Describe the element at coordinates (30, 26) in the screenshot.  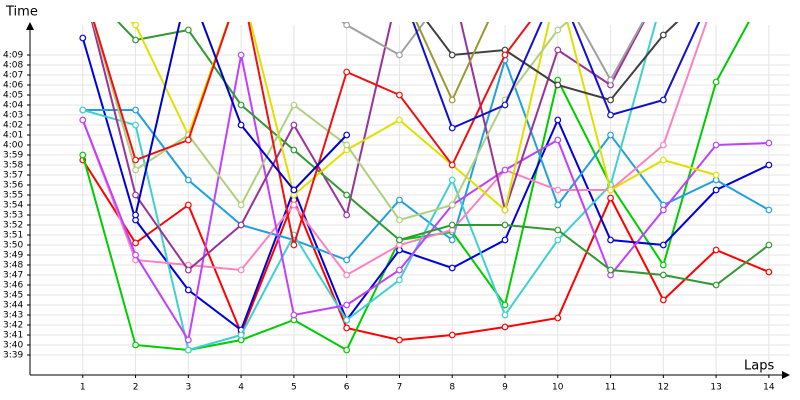
I see `y-arrow` at that location.